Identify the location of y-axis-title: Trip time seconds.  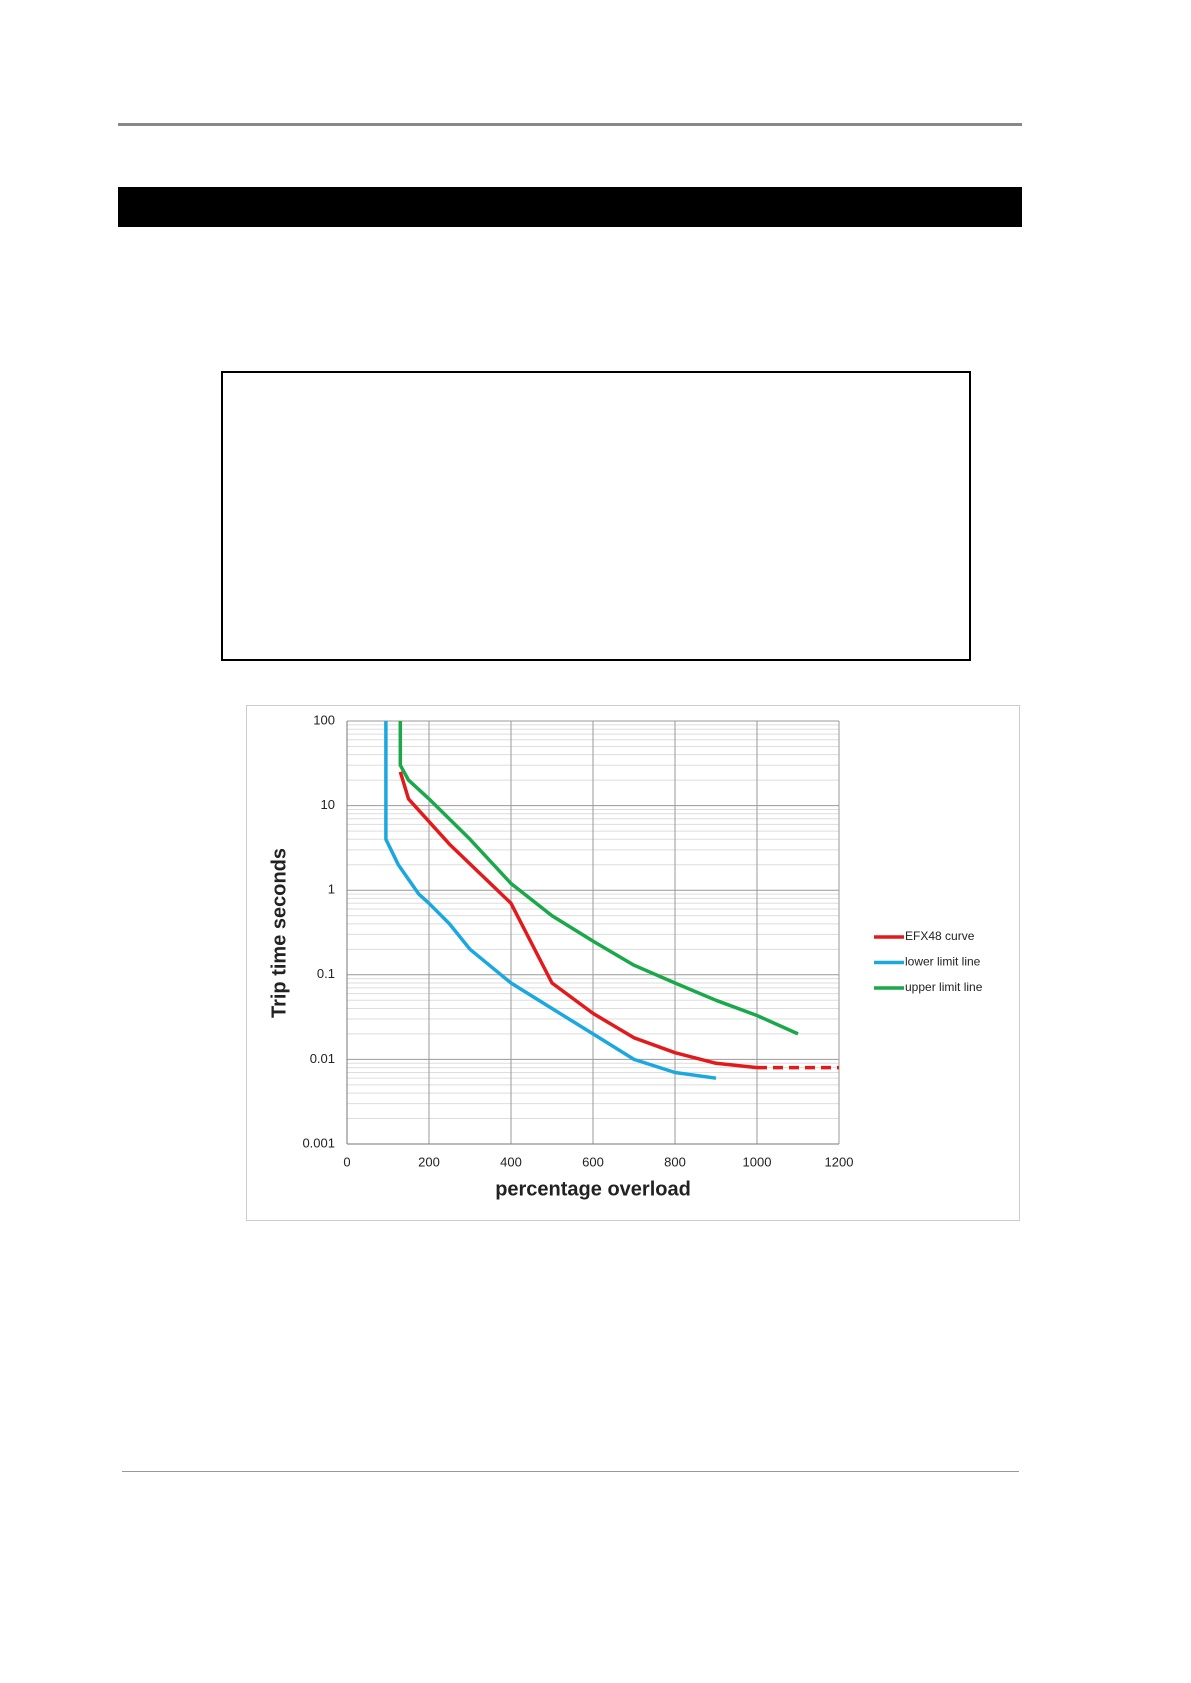
(279, 933).